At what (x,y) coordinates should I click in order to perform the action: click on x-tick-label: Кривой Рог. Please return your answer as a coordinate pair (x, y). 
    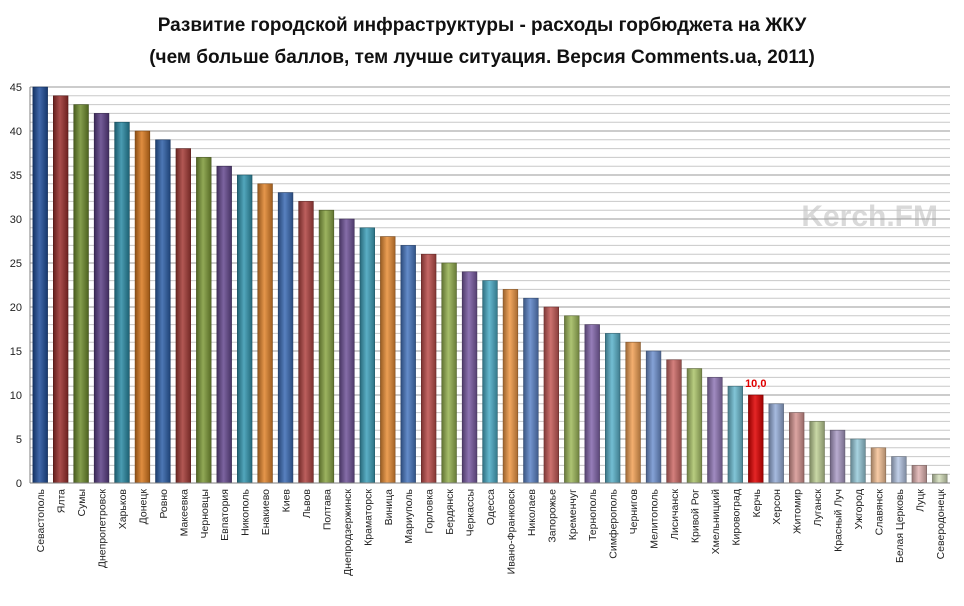
    Looking at the image, I should click on (695, 516).